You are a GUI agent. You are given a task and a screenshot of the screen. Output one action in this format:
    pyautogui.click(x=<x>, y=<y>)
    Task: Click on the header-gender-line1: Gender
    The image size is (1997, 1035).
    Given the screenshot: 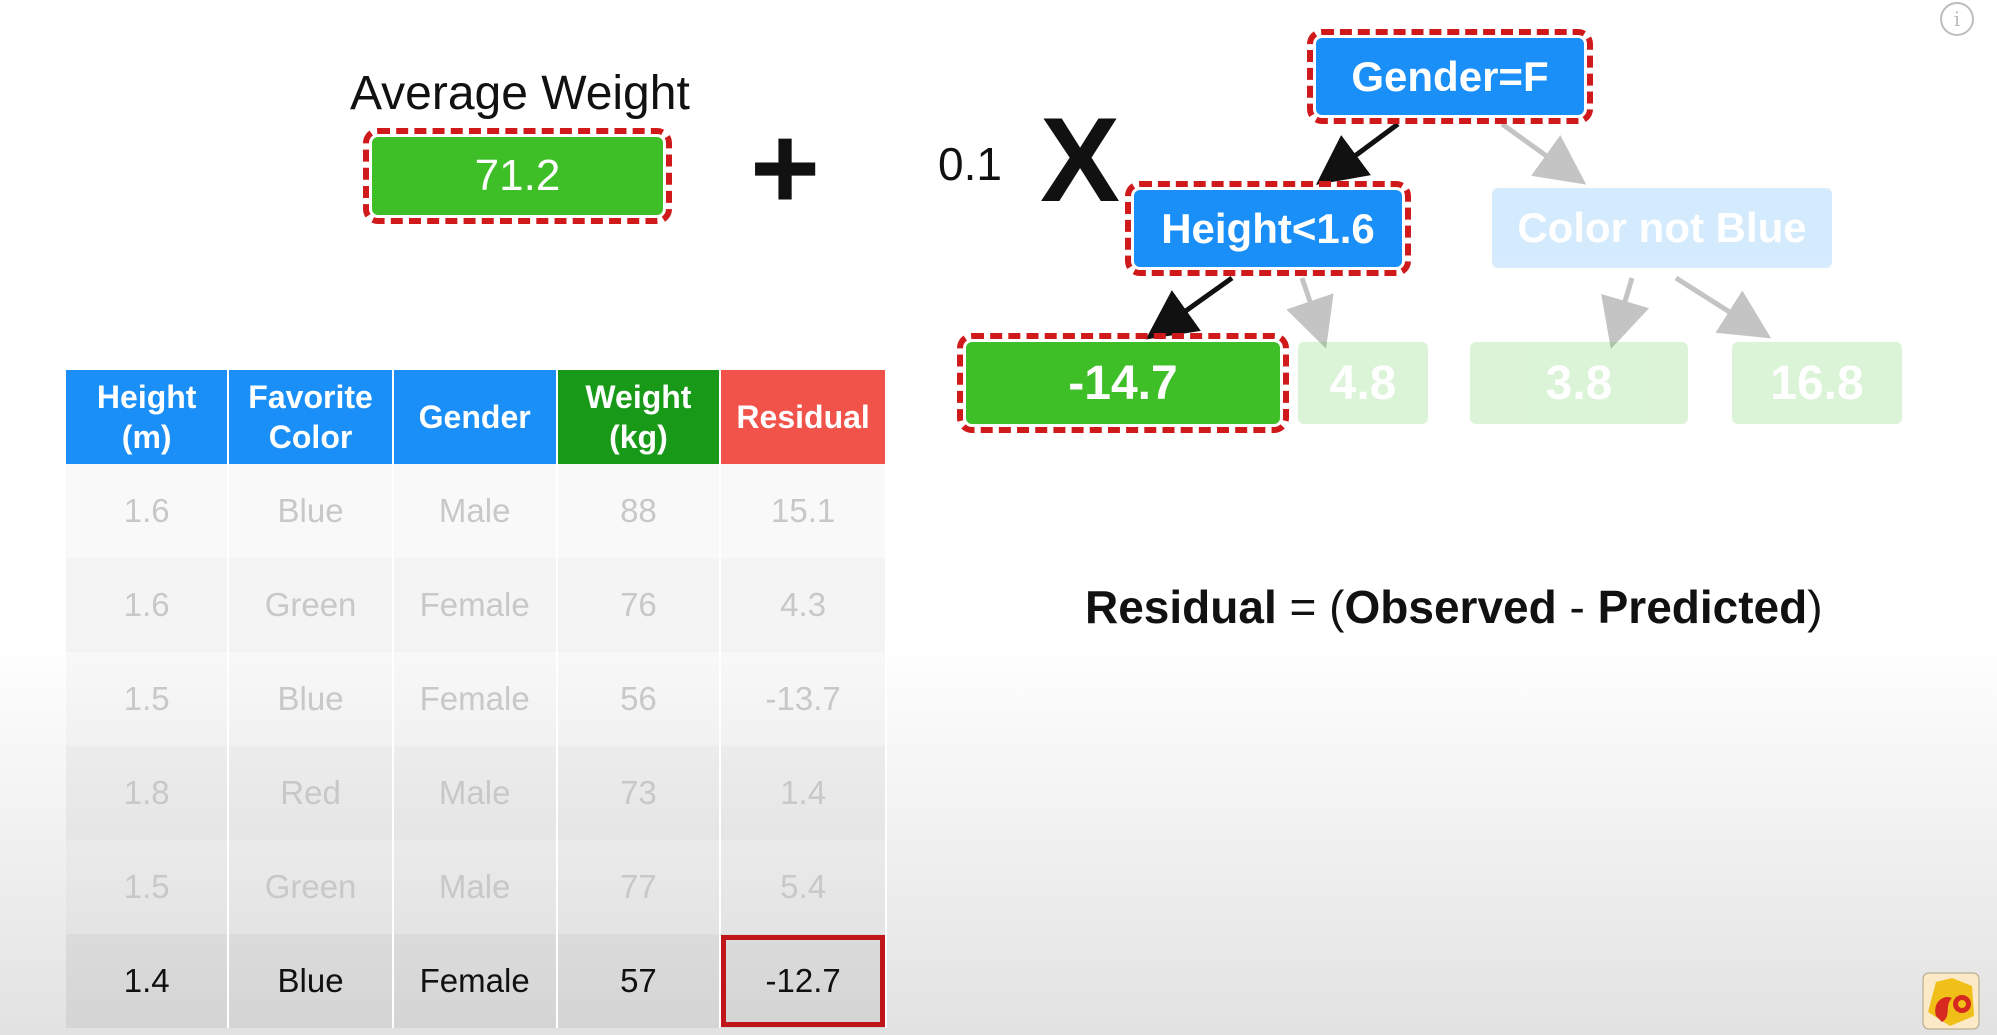 What is the action you would take?
    pyautogui.click(x=474, y=417)
    